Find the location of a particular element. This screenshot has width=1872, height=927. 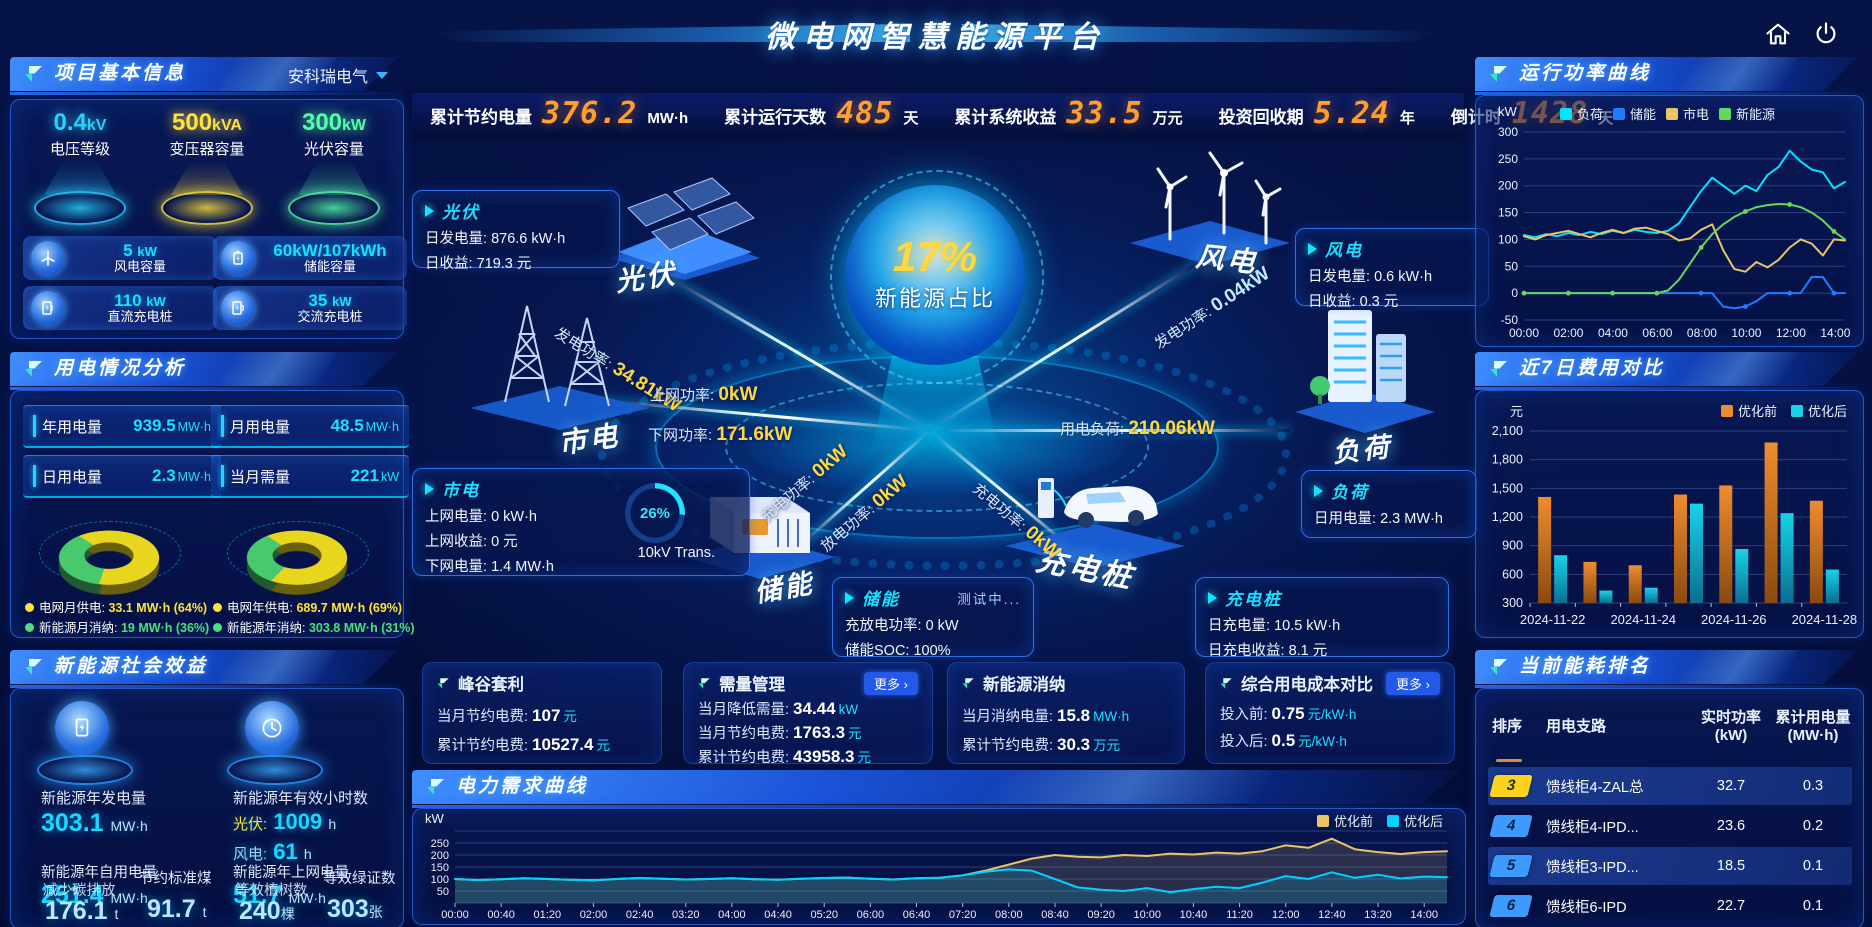

card-label: 储能容量 is located at coordinates (329, 267).